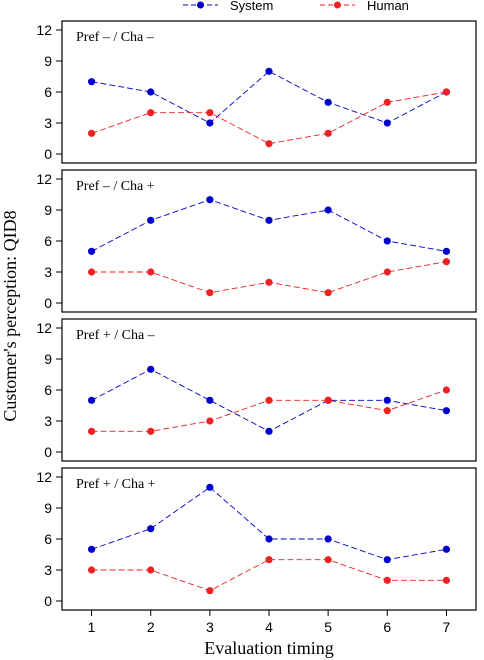 The height and width of the screenshot is (660, 484). Describe the element at coordinates (364, 6) in the screenshot. I see `legend-entry-human: Human` at that location.